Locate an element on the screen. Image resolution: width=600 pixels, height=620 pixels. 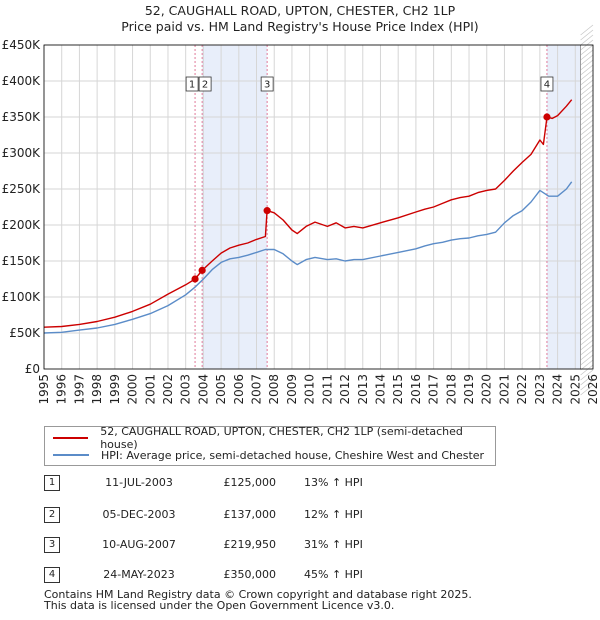
y-tick-label: £300K is located at coordinates (22, 153).